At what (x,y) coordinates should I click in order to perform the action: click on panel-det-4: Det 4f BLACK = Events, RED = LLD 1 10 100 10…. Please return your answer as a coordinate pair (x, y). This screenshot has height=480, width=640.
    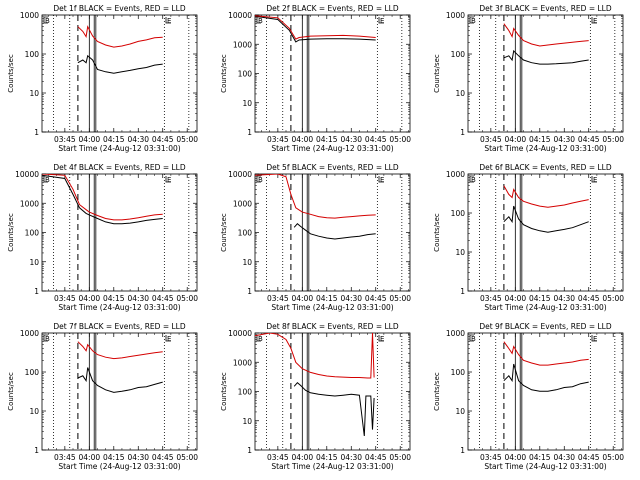
    Looking at the image, I should click on (102, 237).